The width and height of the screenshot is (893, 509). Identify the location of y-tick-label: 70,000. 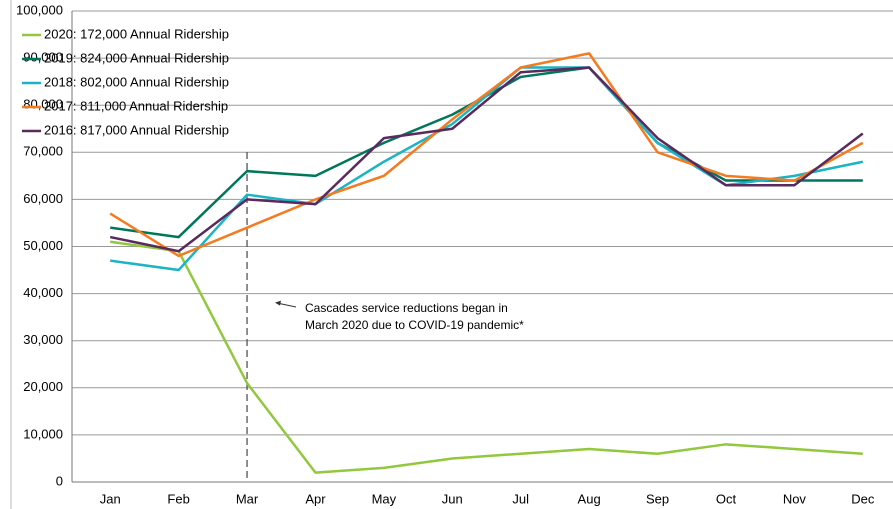
(43, 151).